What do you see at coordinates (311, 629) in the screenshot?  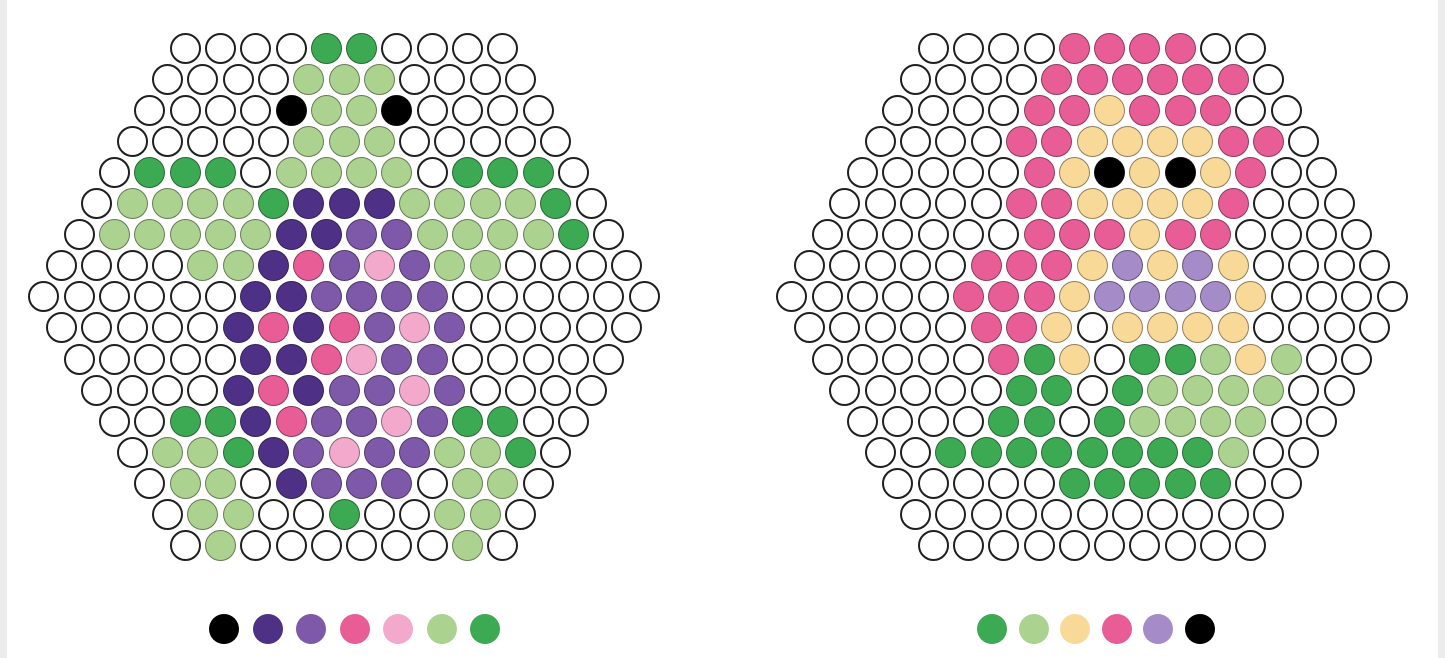 I see `legend-dot-mp` at bounding box center [311, 629].